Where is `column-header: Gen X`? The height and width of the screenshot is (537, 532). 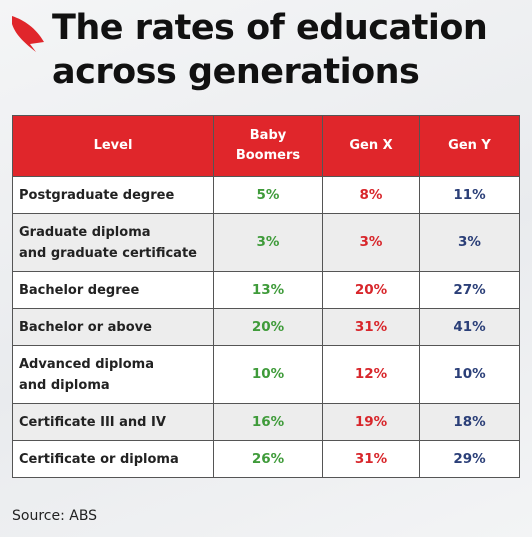
column-header: Gen X is located at coordinates (371, 146).